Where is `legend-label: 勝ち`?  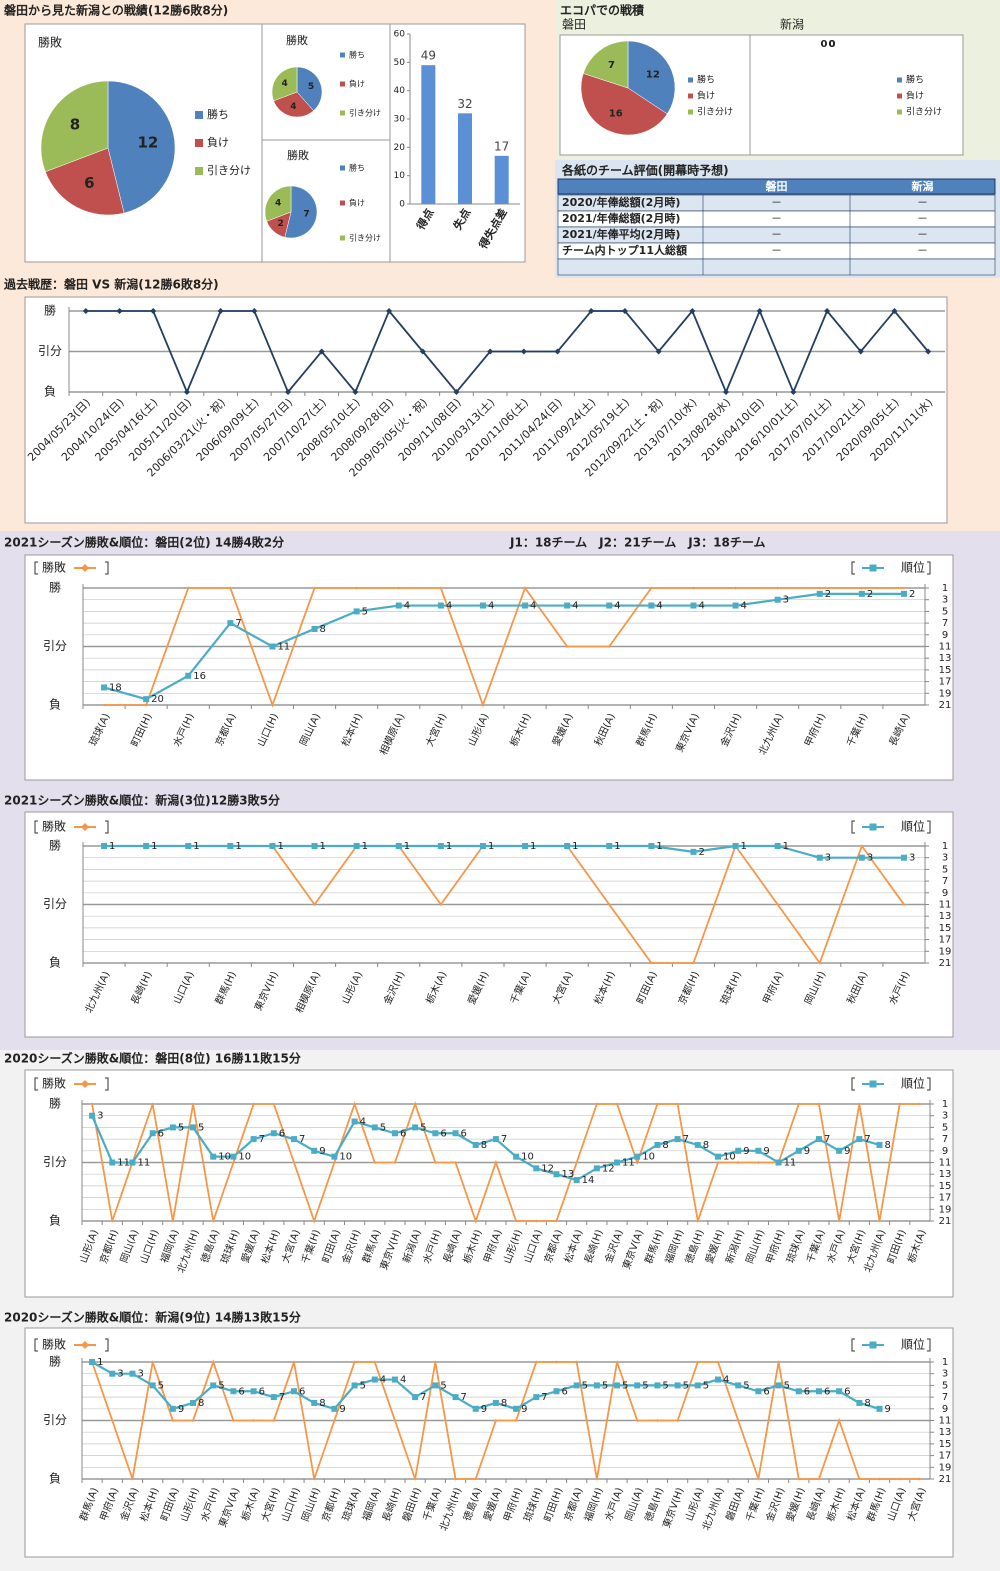 legend-label: 勝ち is located at coordinates (706, 80).